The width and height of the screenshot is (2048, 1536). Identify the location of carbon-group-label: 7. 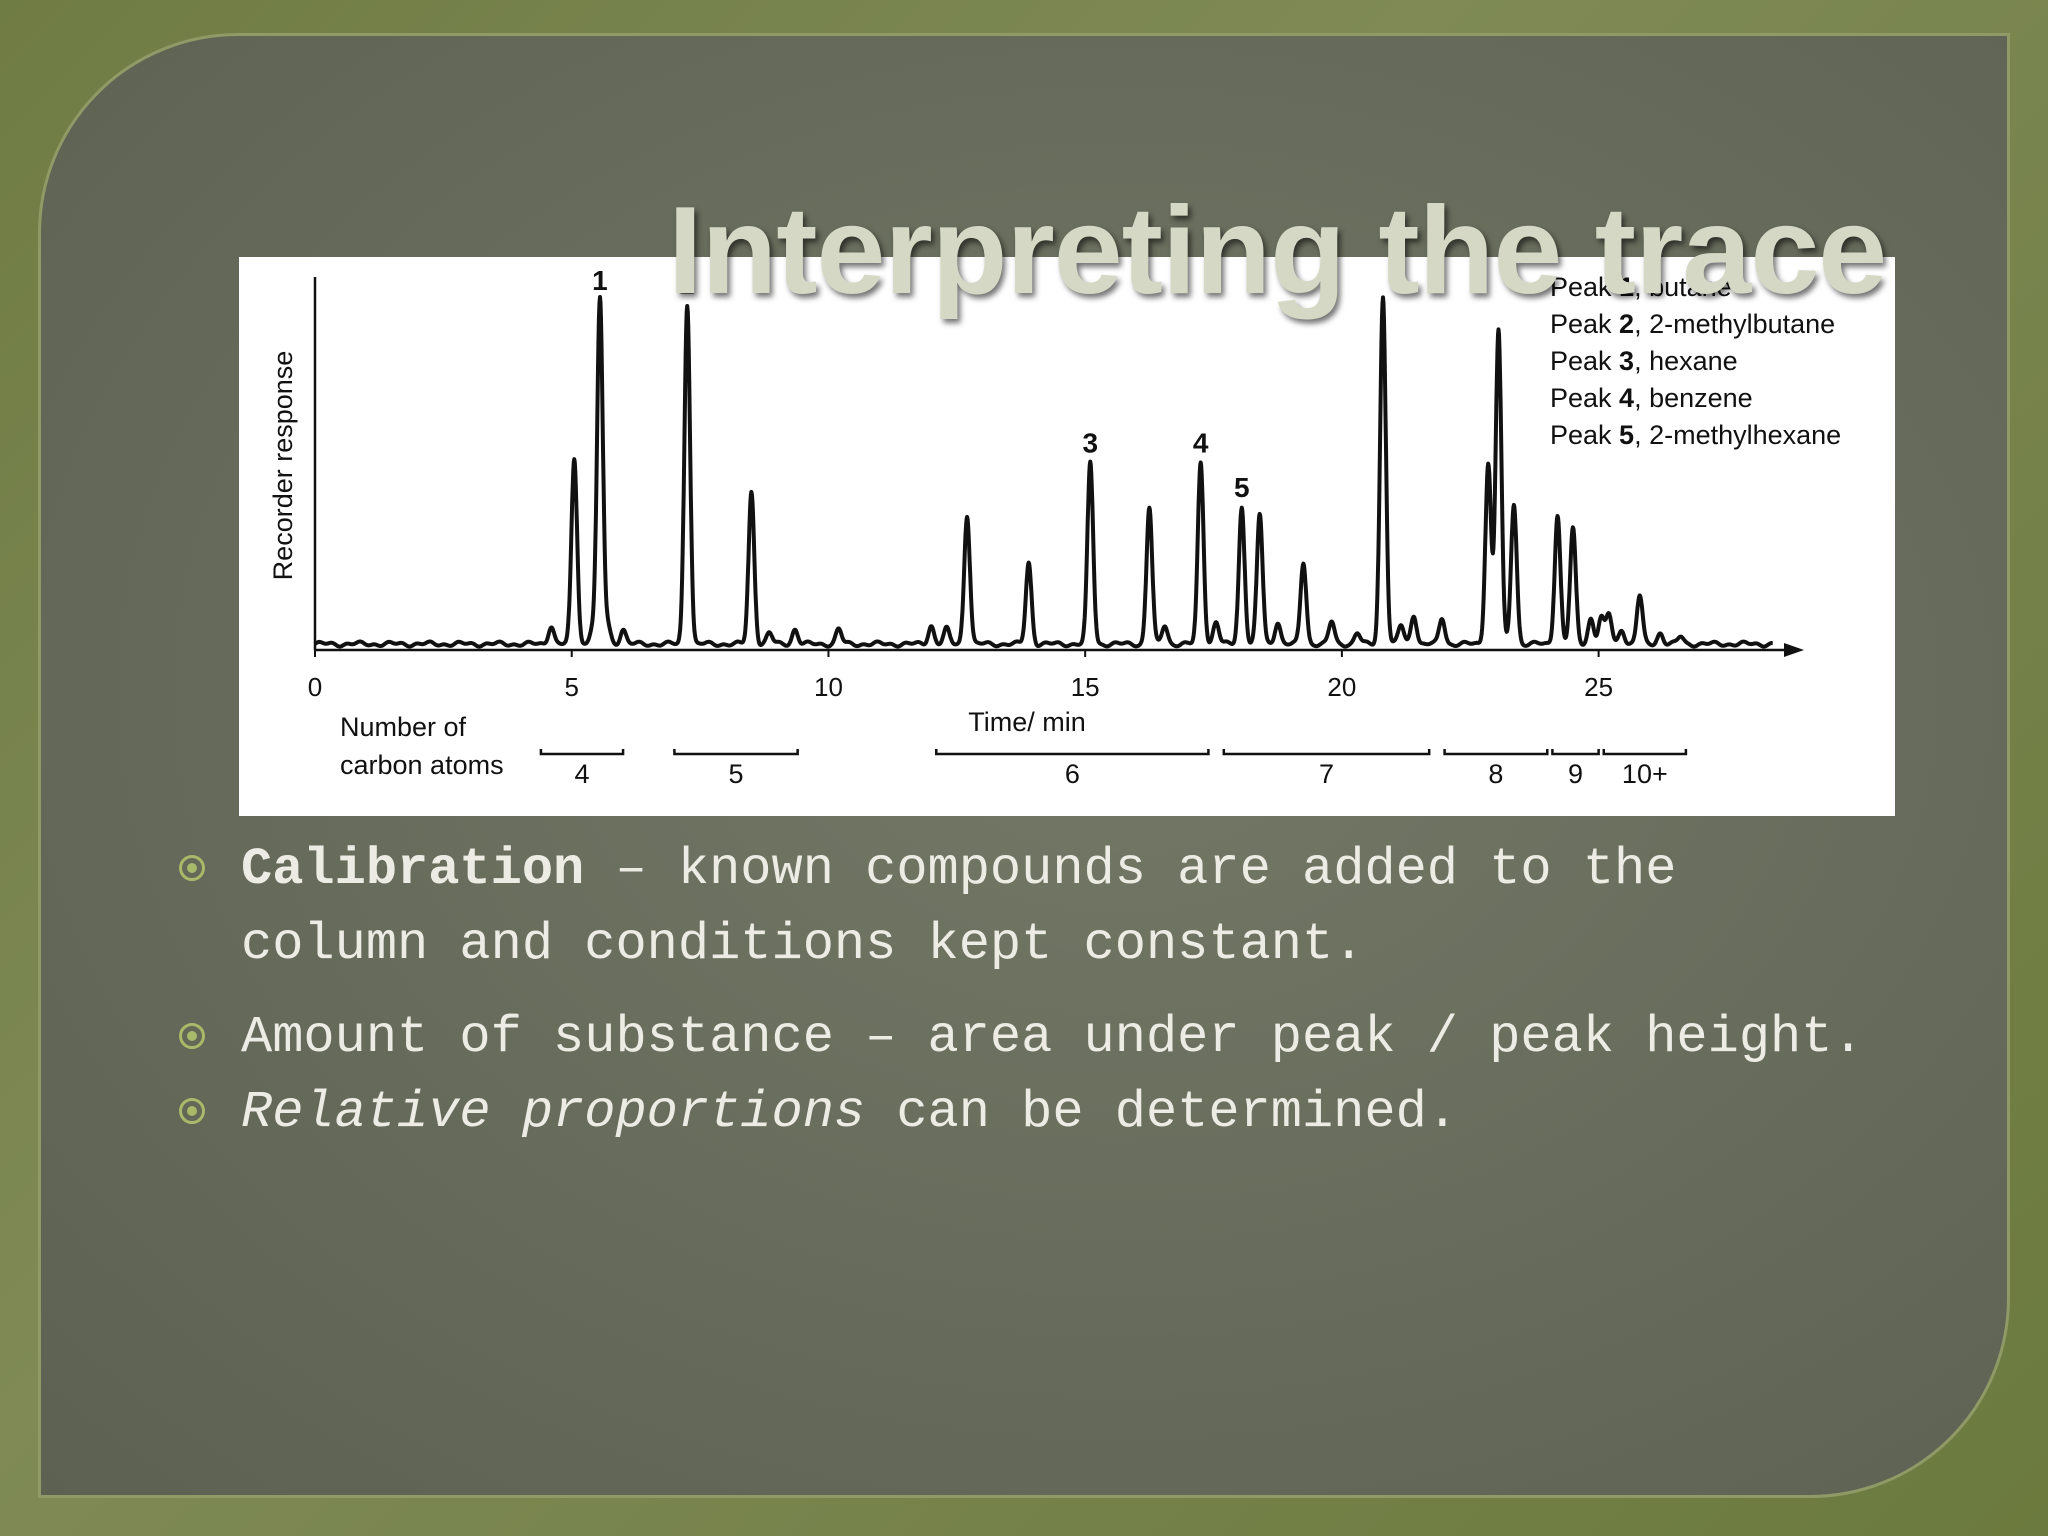
(1326, 774).